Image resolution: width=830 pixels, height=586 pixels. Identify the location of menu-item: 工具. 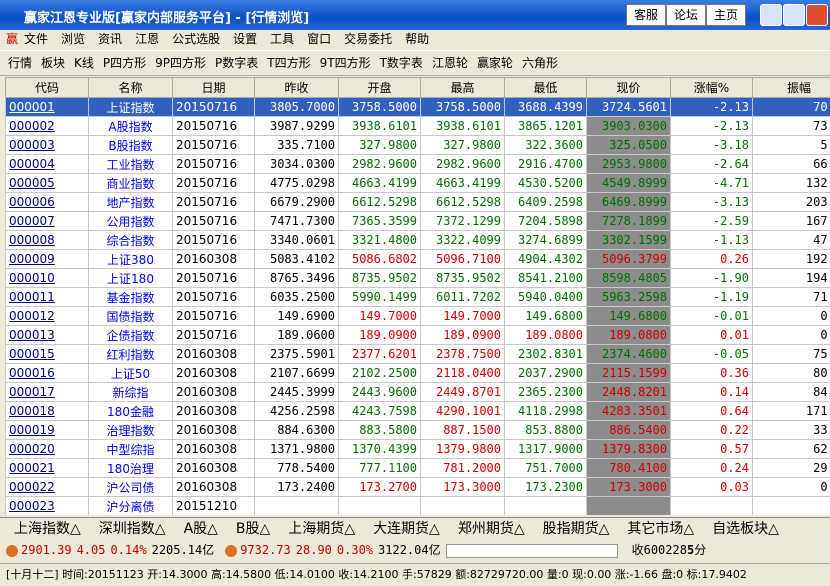
(282, 39).